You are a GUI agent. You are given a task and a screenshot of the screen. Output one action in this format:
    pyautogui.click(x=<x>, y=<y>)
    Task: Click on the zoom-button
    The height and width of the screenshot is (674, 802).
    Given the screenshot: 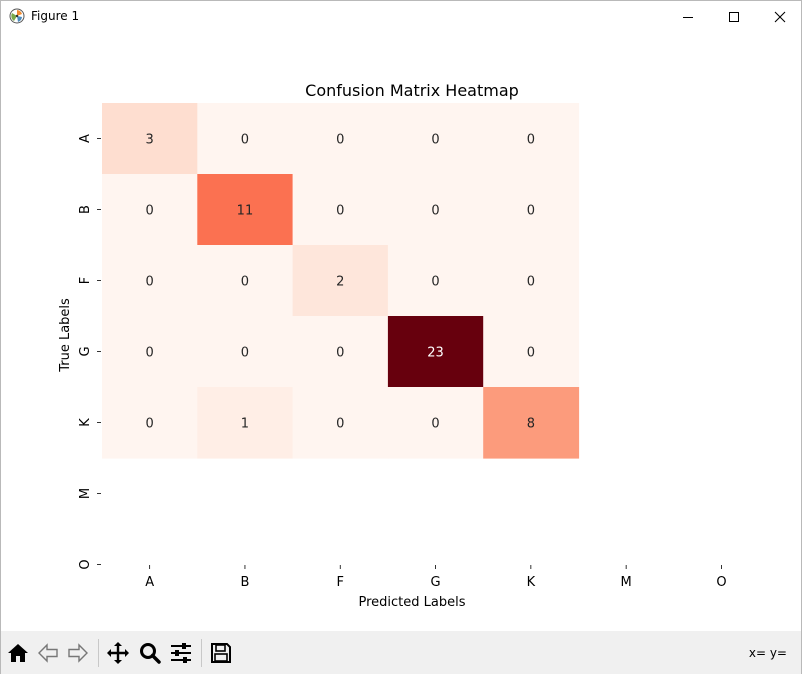 What is the action you would take?
    pyautogui.click(x=150, y=653)
    